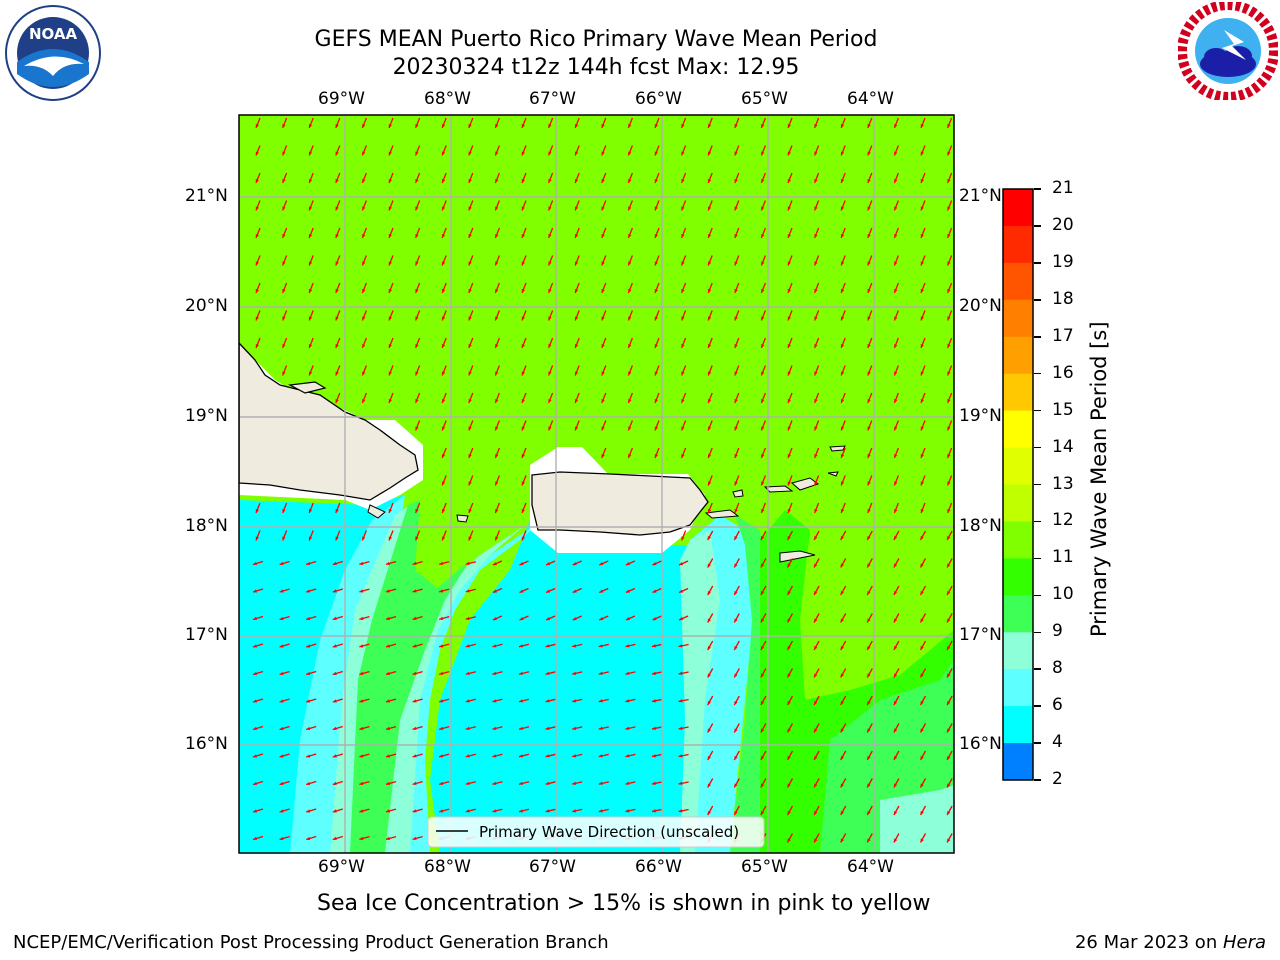  What do you see at coordinates (1228, 51) in the screenshot?
I see `national-weather-service-logo` at bounding box center [1228, 51].